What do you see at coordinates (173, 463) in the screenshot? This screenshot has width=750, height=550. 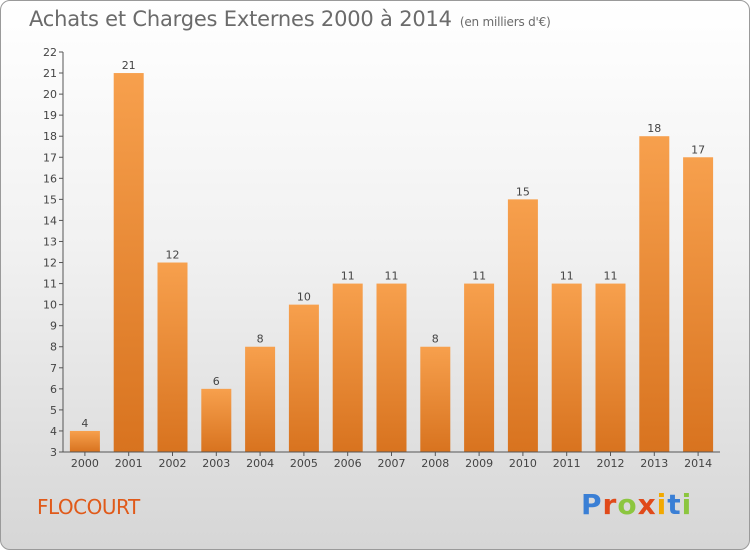 I see `x-tick-label: 2002` at bounding box center [173, 463].